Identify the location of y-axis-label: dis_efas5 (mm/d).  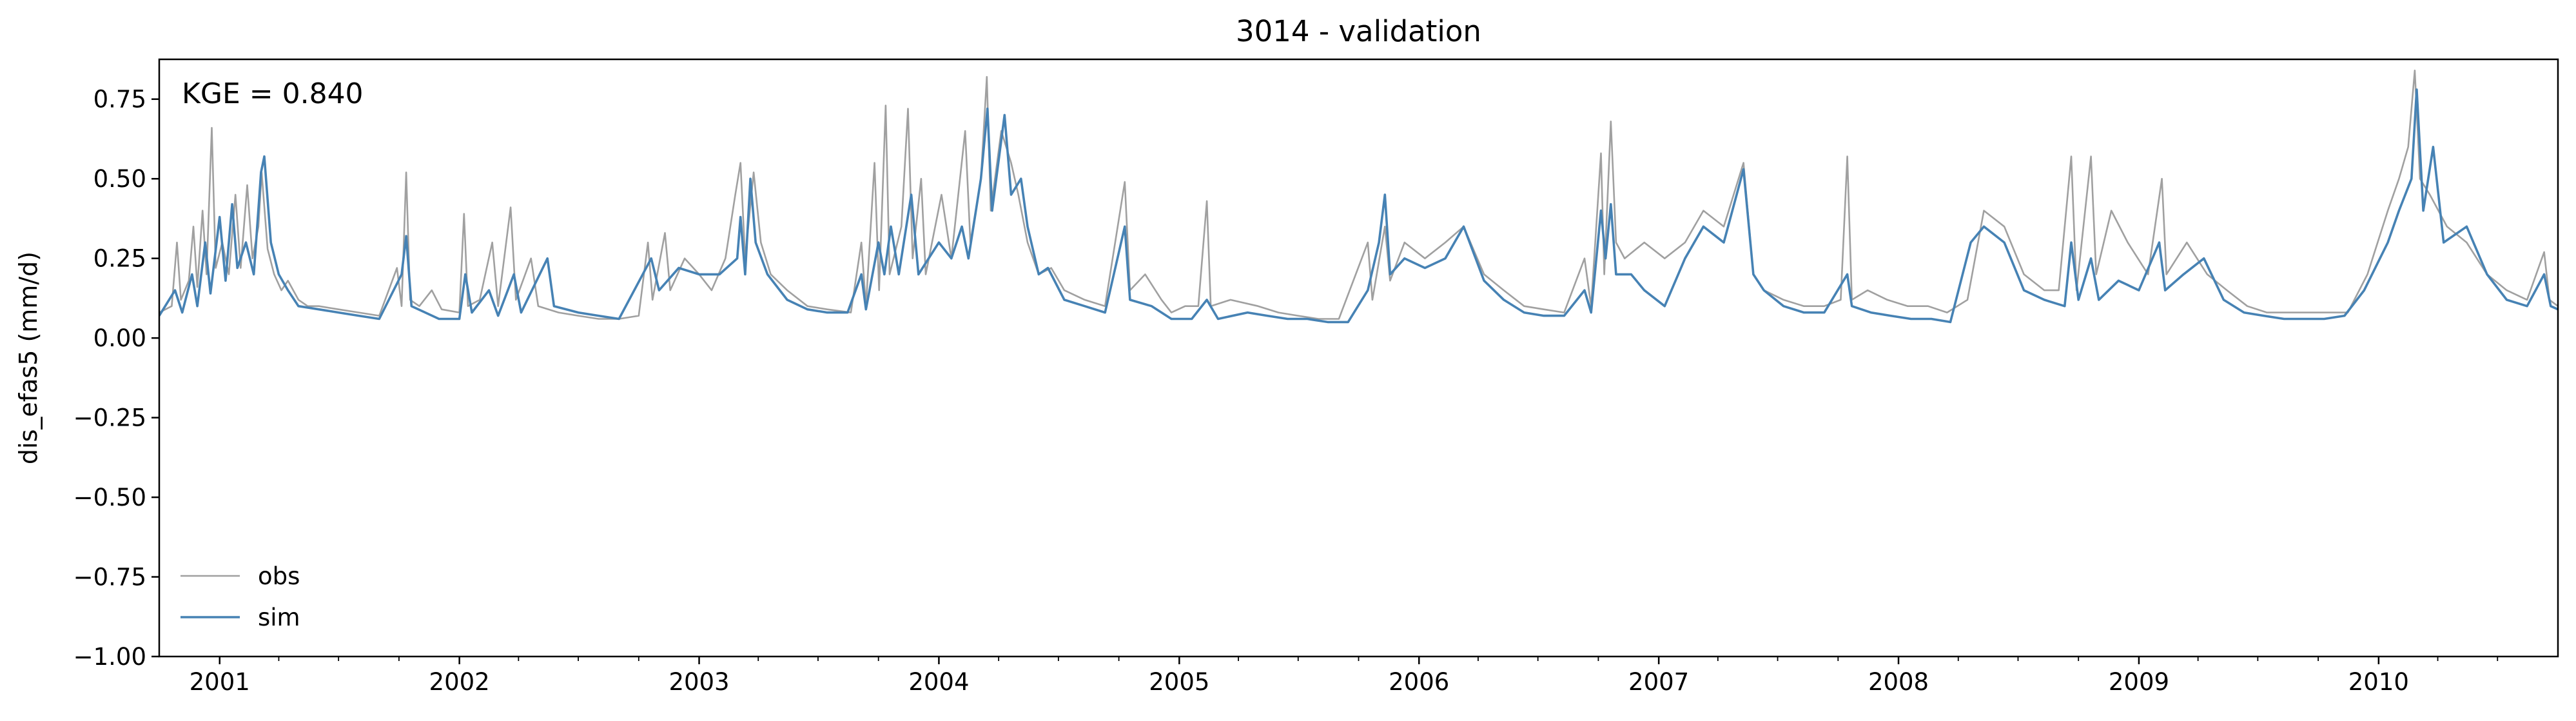
(29, 358).